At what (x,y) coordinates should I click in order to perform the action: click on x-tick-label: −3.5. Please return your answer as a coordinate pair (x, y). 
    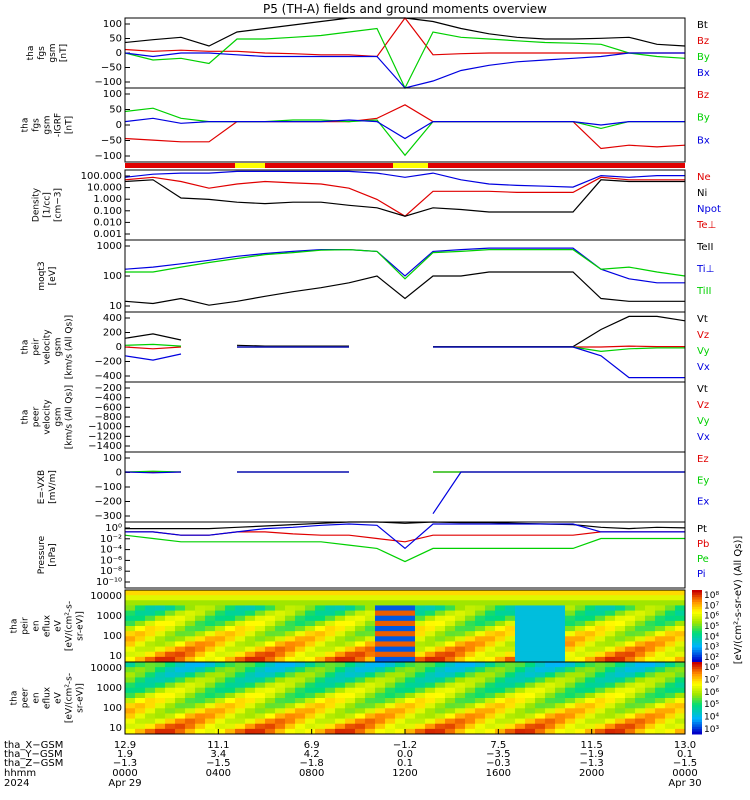
    Looking at the image, I should click on (498, 754).